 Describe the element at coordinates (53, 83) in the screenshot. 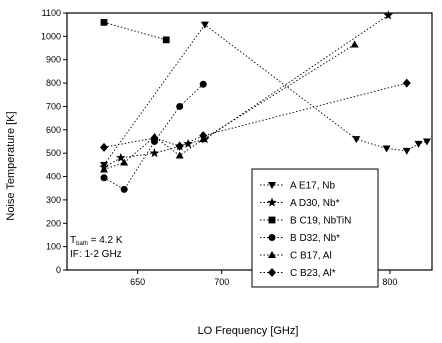

I see `y-tick-label: 800` at that location.